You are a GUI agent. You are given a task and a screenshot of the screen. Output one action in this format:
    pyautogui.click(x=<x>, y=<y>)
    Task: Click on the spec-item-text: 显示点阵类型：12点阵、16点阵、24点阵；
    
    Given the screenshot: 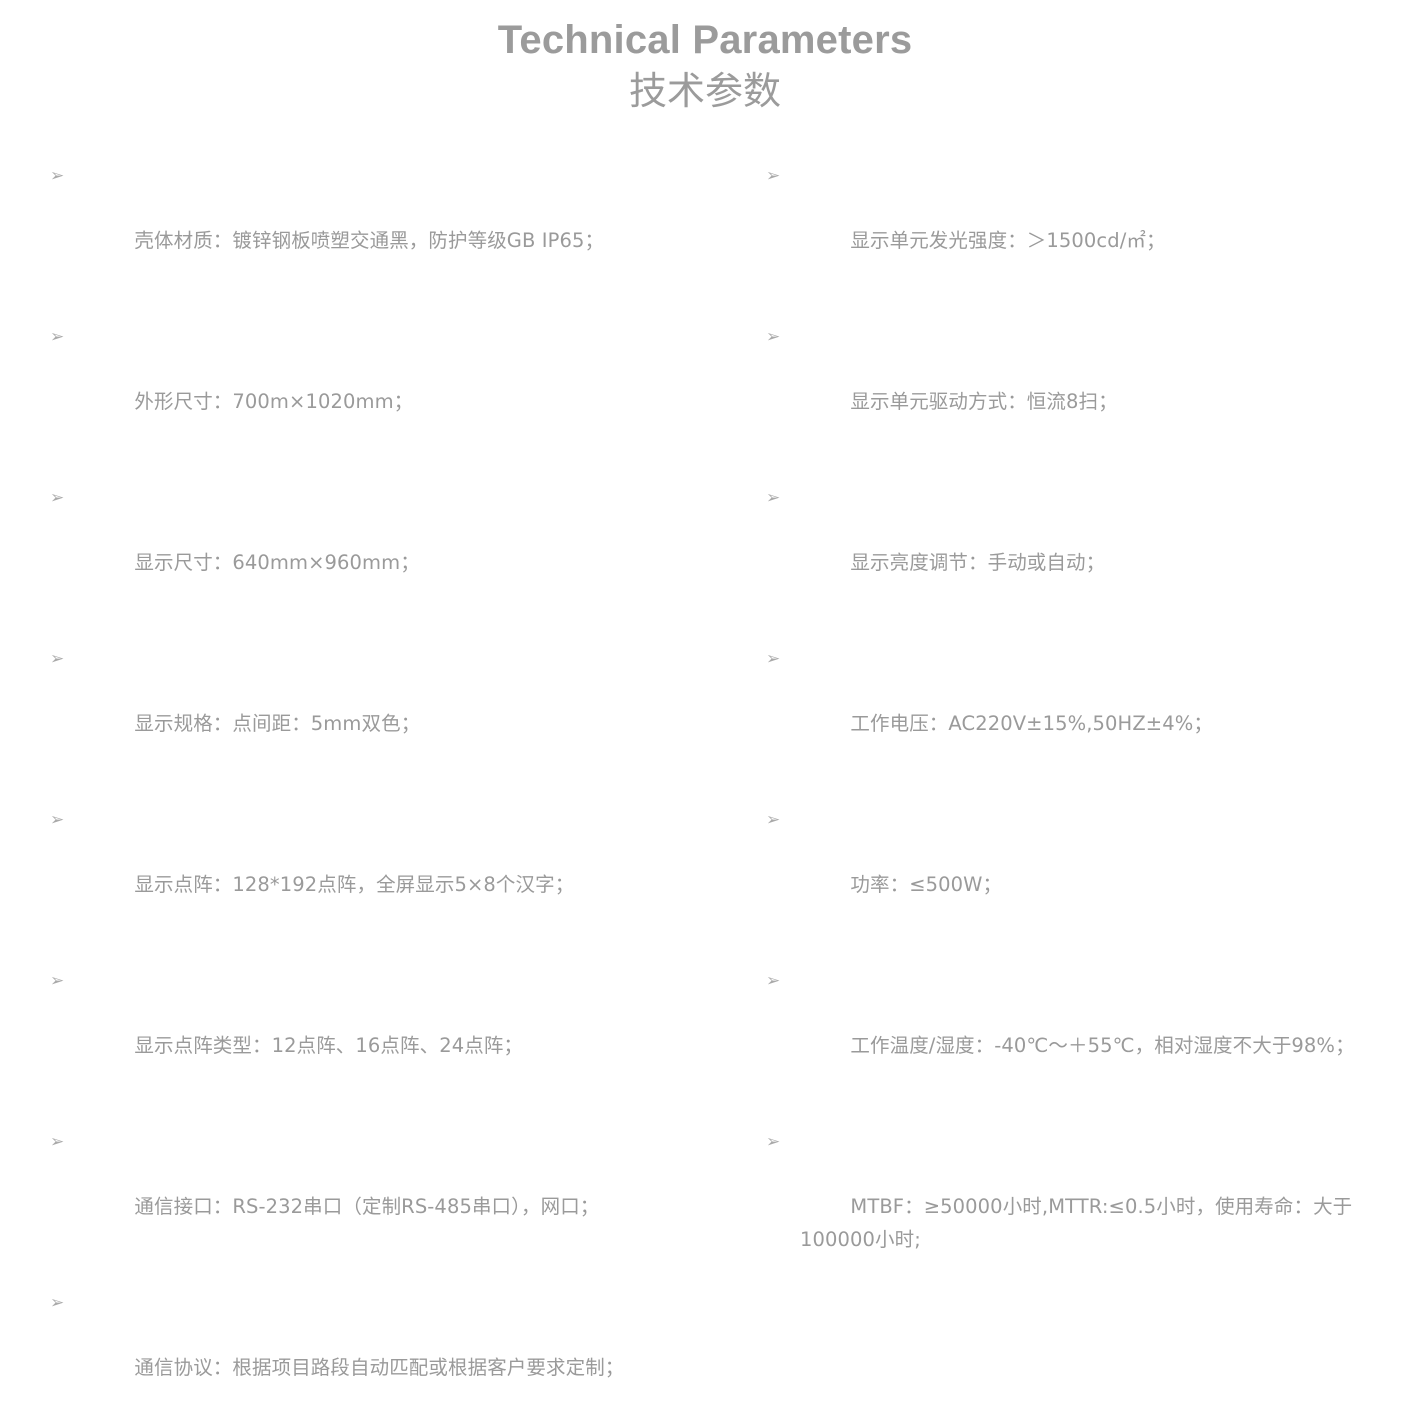 What is the action you would take?
    pyautogui.click(x=329, y=1045)
    